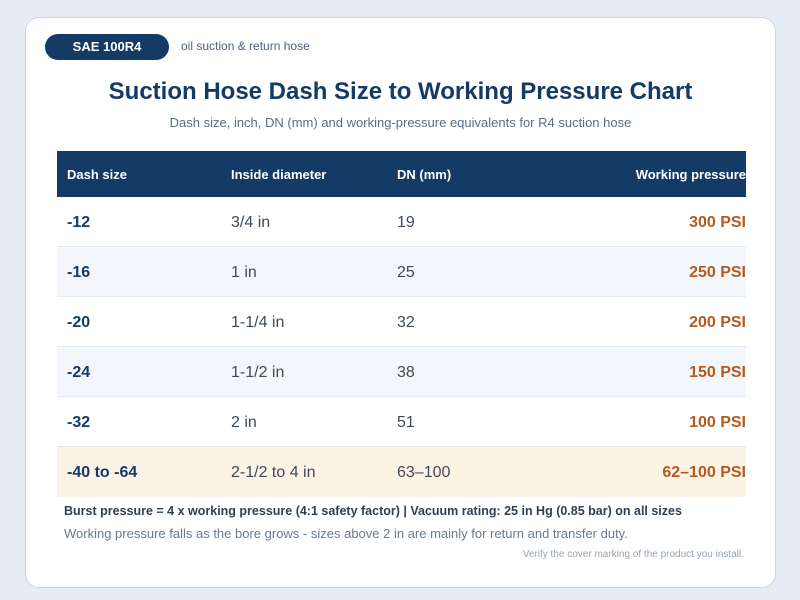 The width and height of the screenshot is (800, 600). What do you see at coordinates (79, 322) in the screenshot?
I see `dash-size-cell: -20` at bounding box center [79, 322].